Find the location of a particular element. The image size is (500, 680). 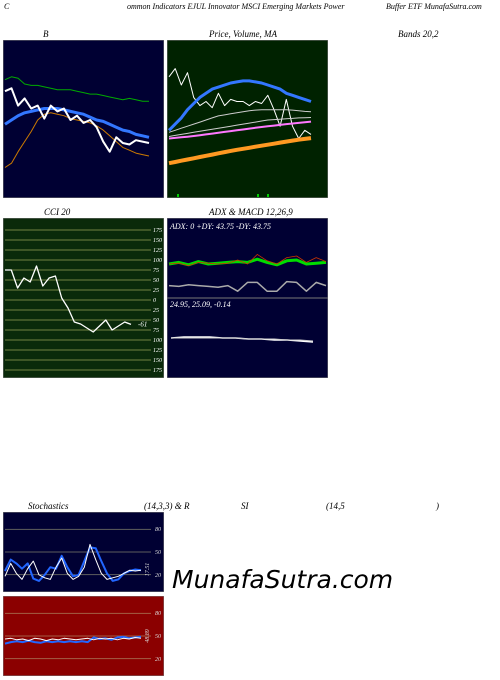

adx-line is located at coordinates (247, 286).